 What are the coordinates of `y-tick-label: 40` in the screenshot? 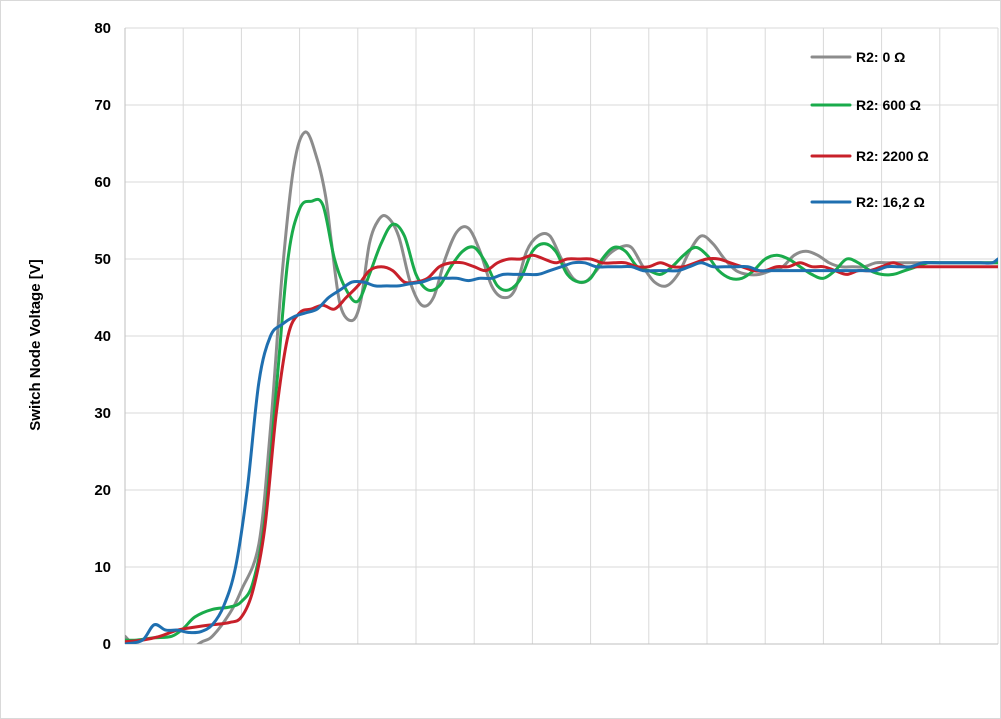 It's located at (102, 336).